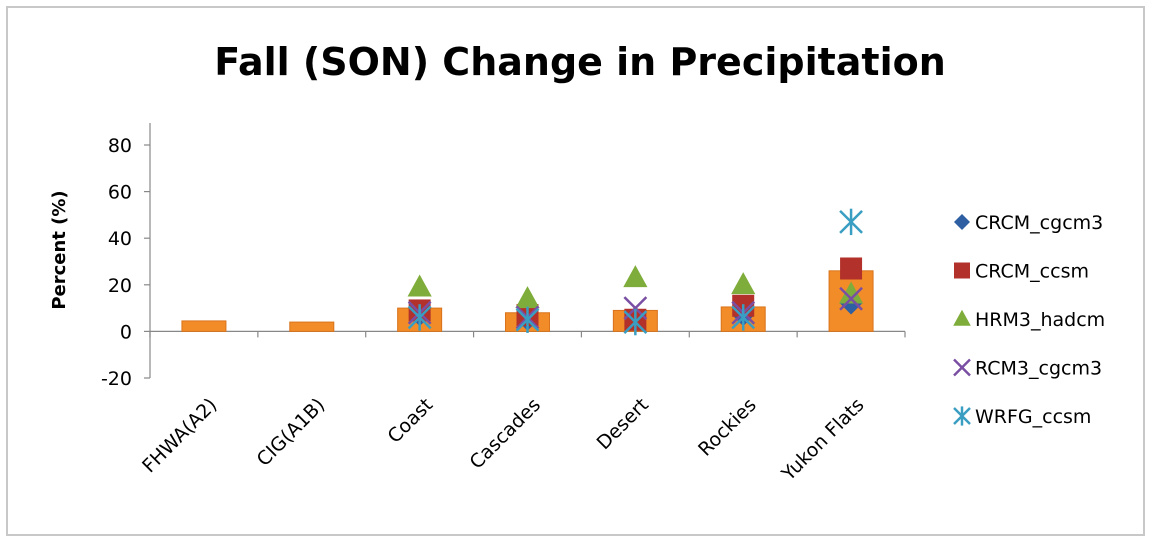  I want to click on x-tick-label: Cascades, so click(505, 434).